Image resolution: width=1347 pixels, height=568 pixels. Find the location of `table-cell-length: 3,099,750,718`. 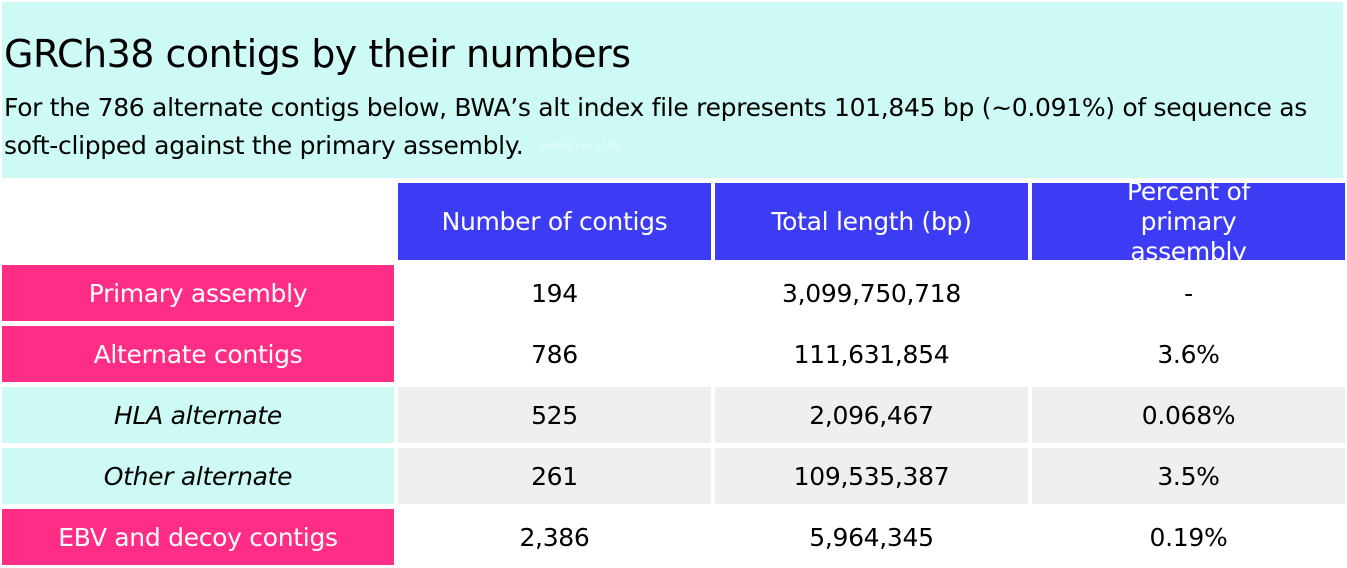

table-cell-length: 3,099,750,718 is located at coordinates (871, 293).